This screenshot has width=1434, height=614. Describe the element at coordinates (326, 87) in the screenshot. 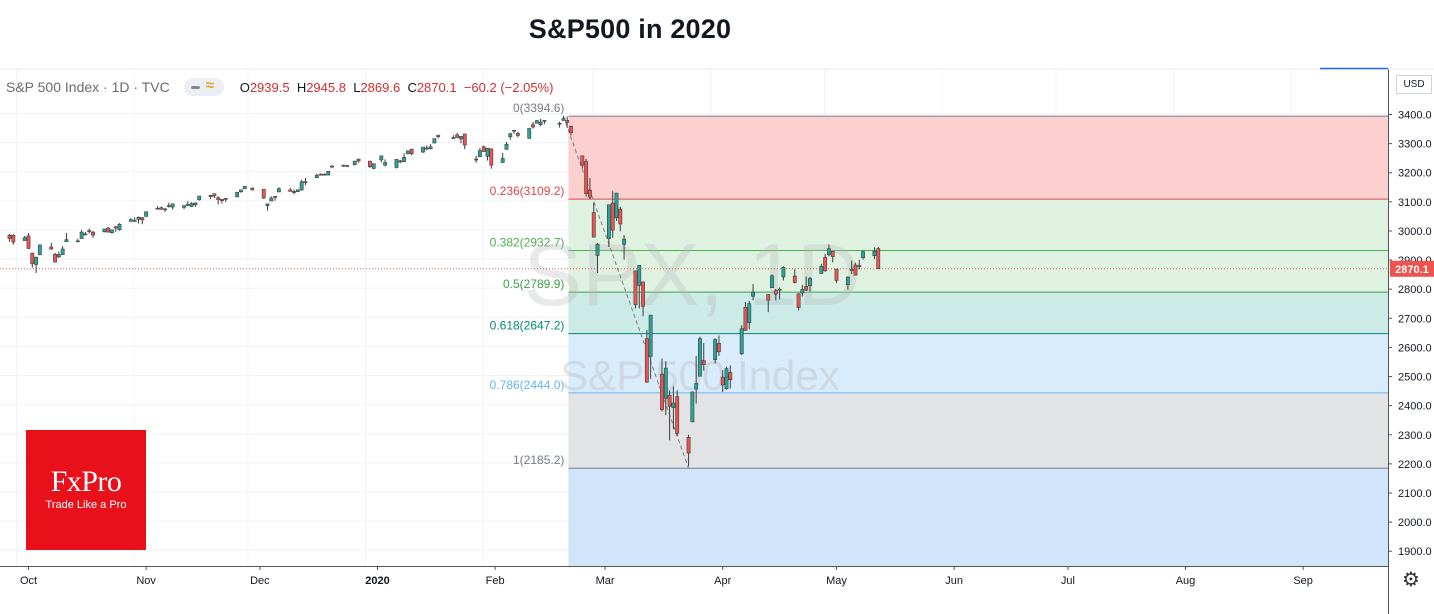

I see `high-value: 2945.8` at that location.